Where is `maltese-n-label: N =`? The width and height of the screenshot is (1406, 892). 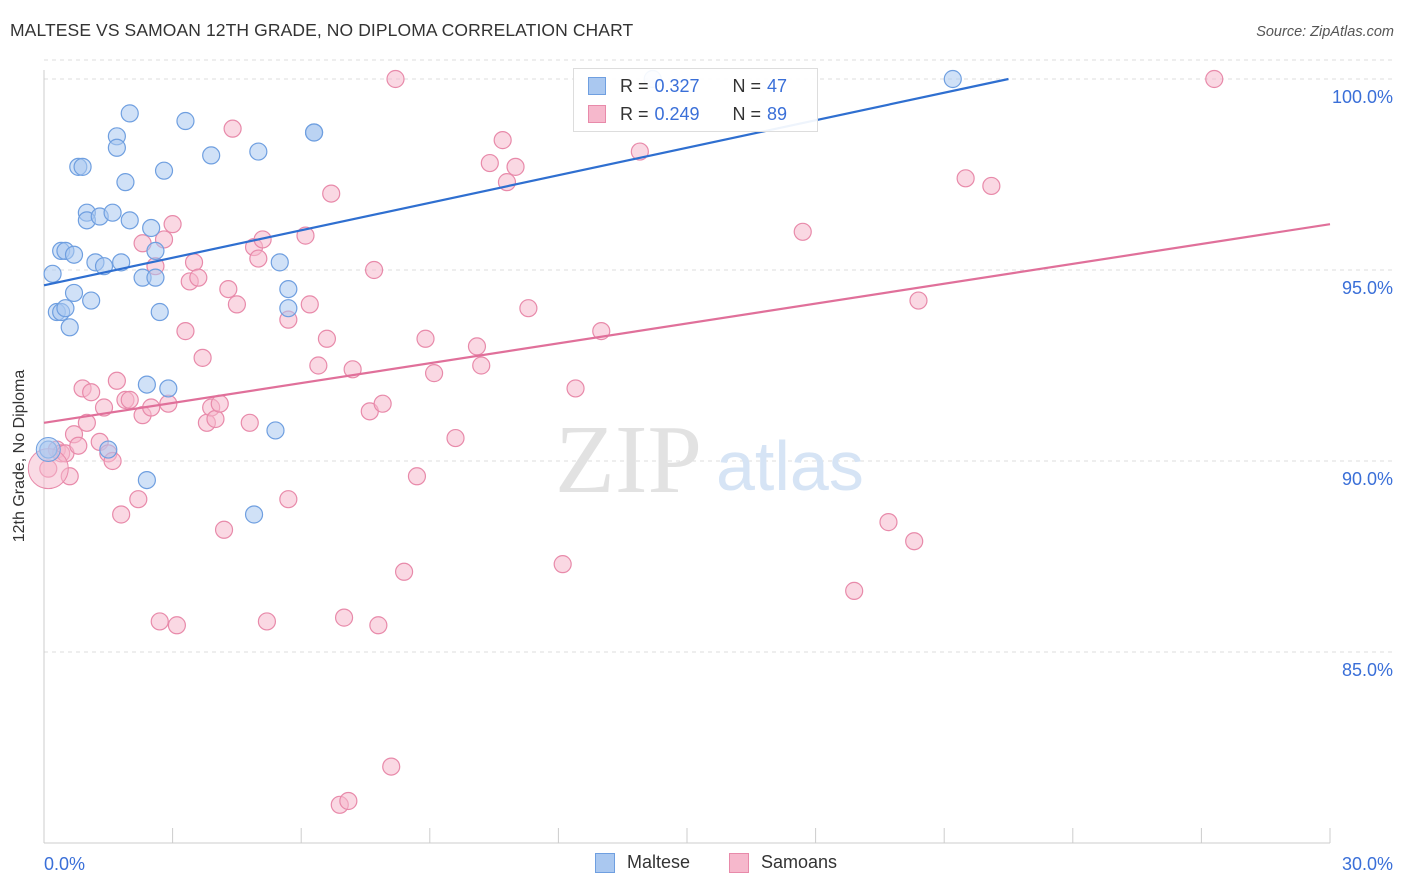
maltese-n-label: N = is located at coordinates (747, 85).